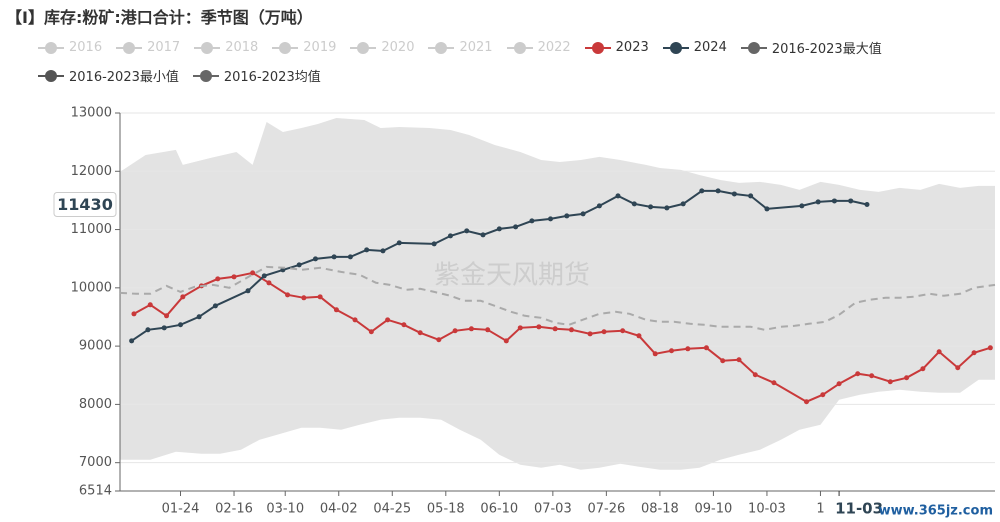 Image resolution: width=1000 pixels, height=522 pixels. Describe the element at coordinates (86, 47) in the screenshot. I see `legend-label: 2016` at that location.